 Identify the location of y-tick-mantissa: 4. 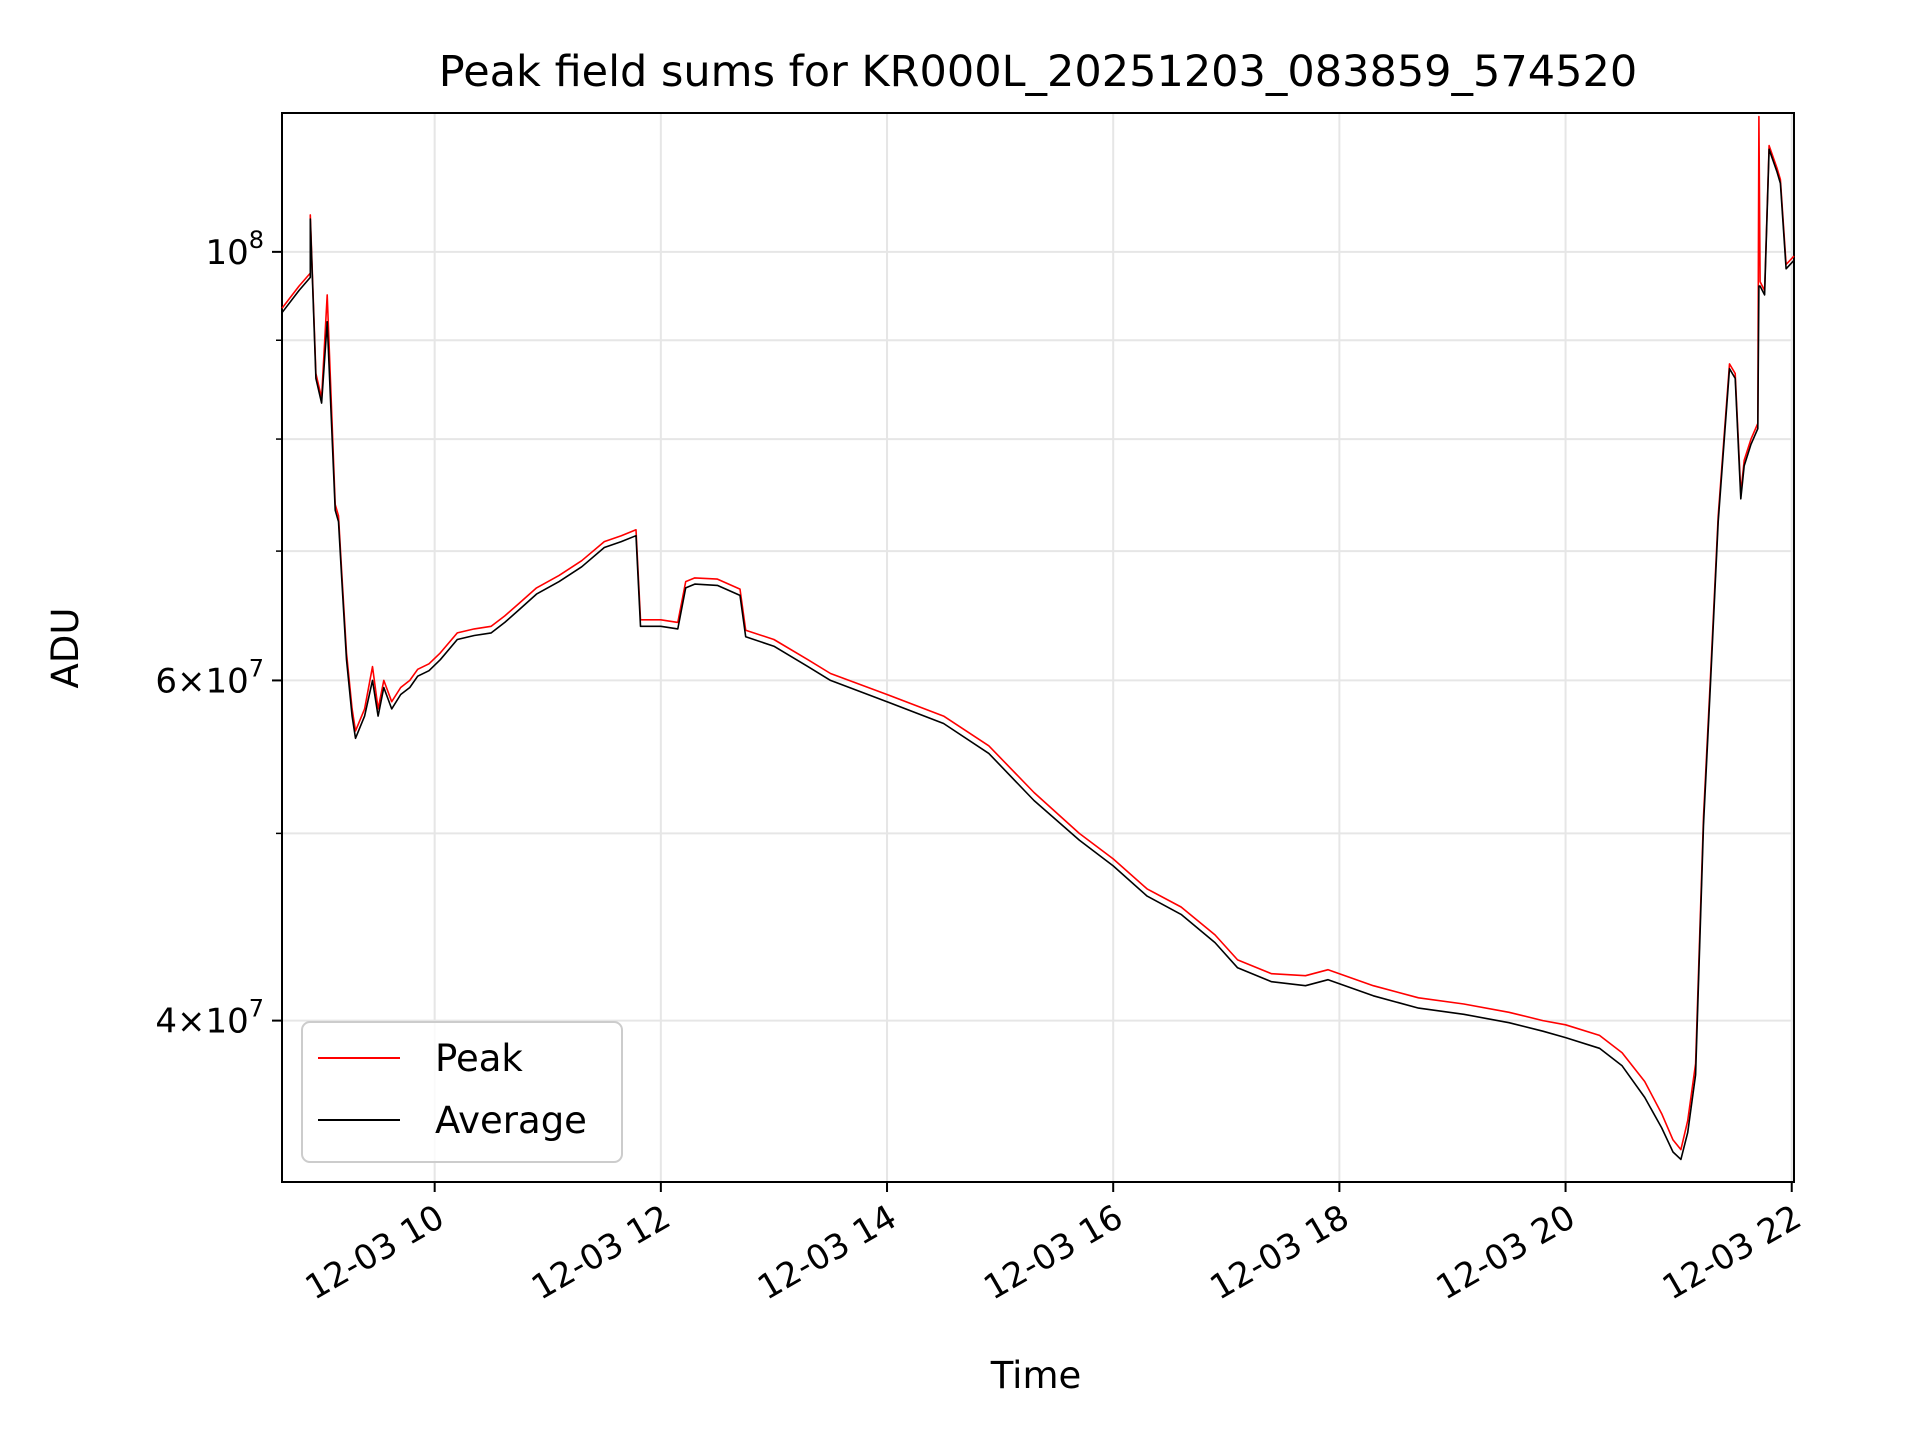
(166, 1022).